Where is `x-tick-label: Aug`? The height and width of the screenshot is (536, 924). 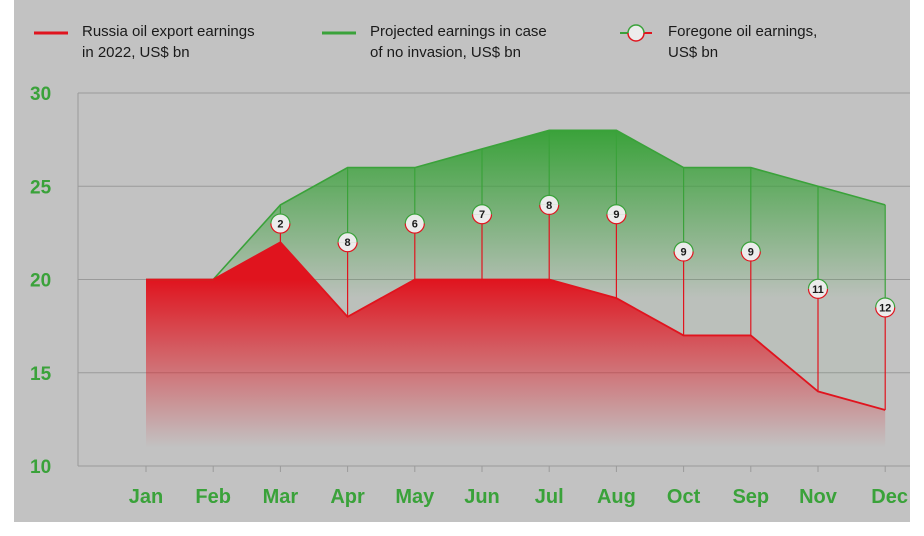 x-tick-label: Aug is located at coordinates (616, 497).